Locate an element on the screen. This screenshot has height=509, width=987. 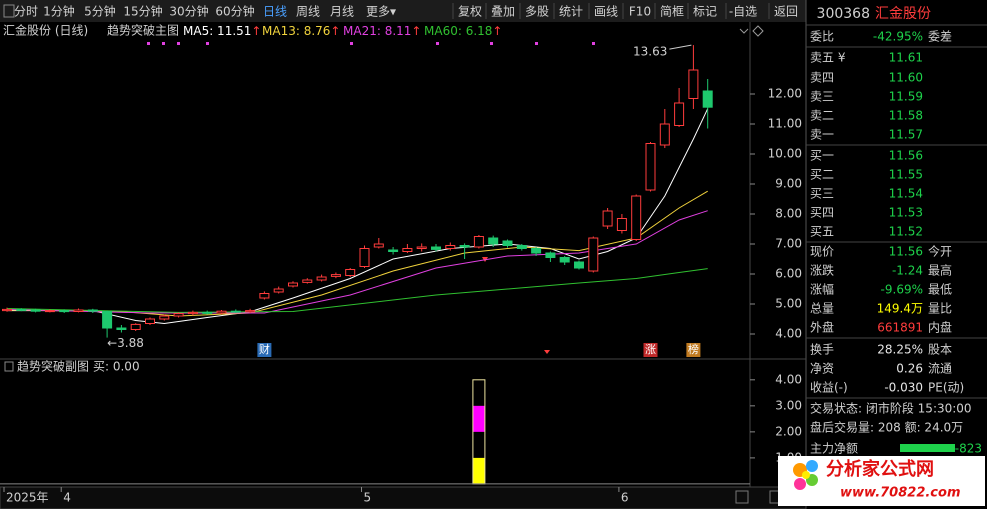
quote-label: 买二 is located at coordinates (822, 175).